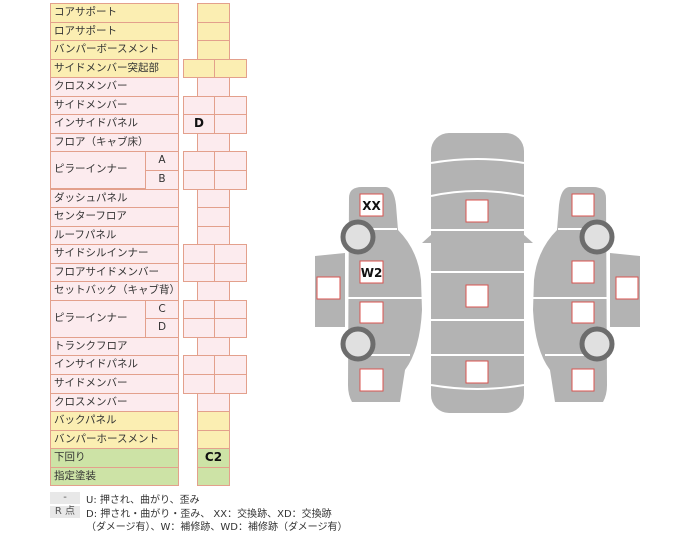 This screenshot has width=692, height=535. I want to click on panel-box-right-rear, so click(583, 380).